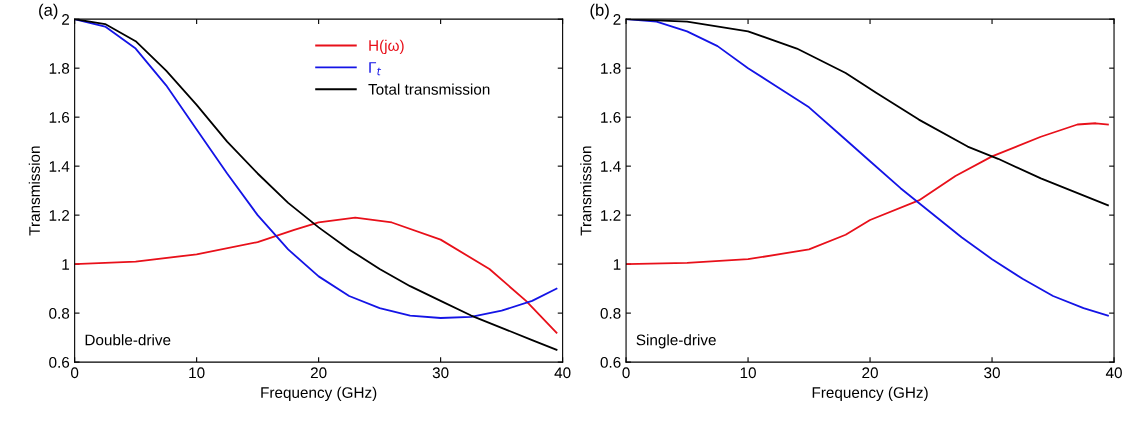  What do you see at coordinates (375, 69) in the screenshot?
I see `legend-label: Γ$_{t}$` at bounding box center [375, 69].